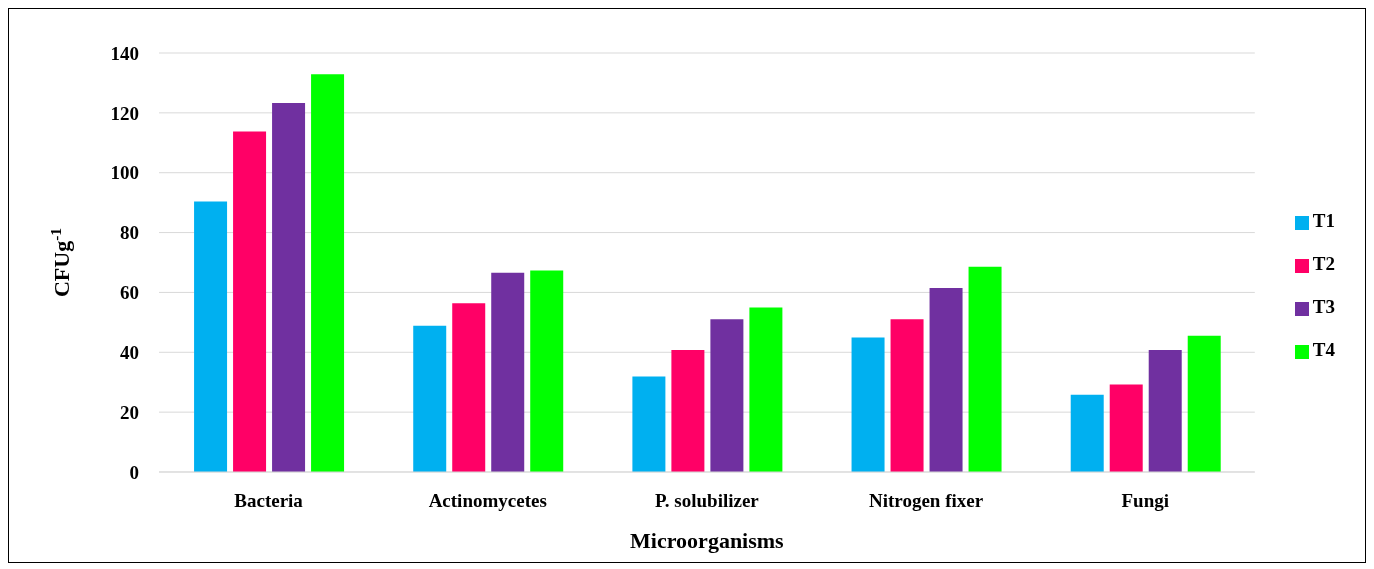 Image resolution: width=1374 pixels, height=569 pixels. I want to click on x-tick-label: Nitrogen fixer, so click(926, 501).